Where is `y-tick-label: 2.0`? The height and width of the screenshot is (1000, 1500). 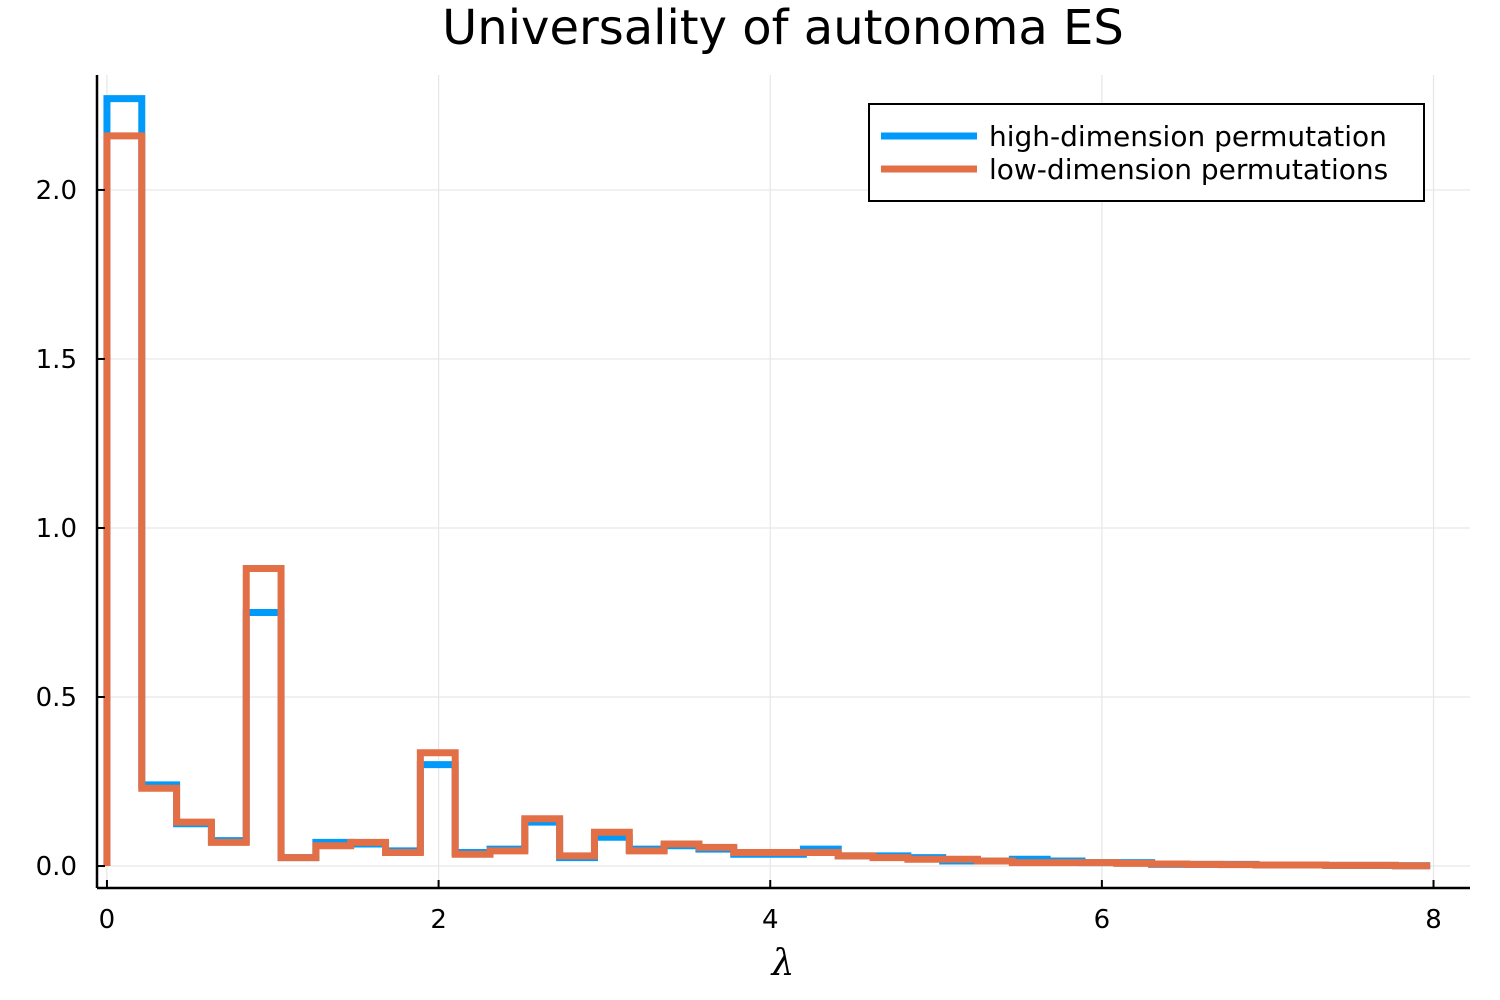 y-tick-label: 2.0 is located at coordinates (56, 191).